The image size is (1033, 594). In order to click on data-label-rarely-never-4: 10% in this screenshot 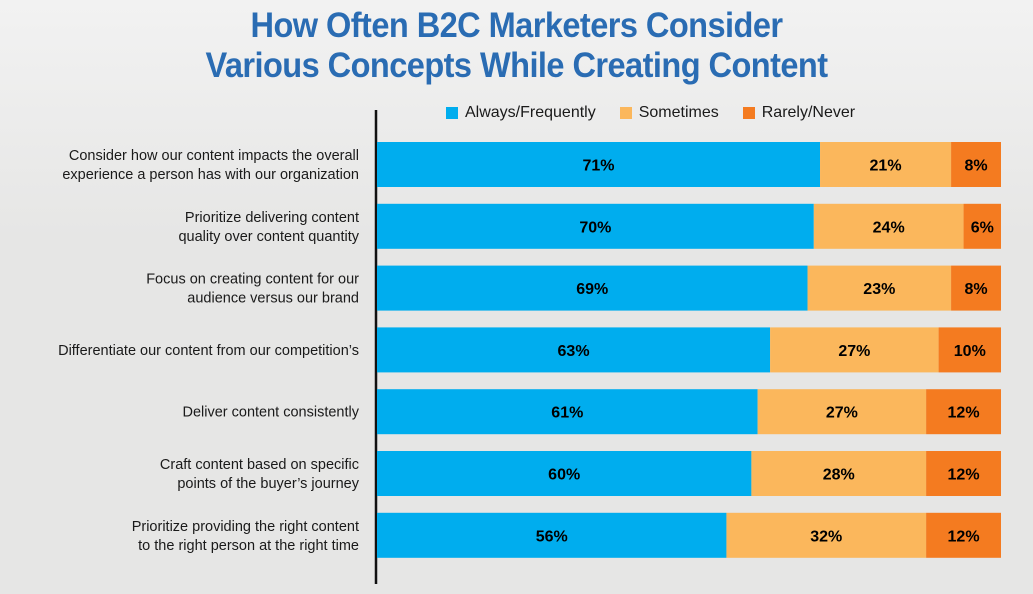, I will do `click(970, 351)`.